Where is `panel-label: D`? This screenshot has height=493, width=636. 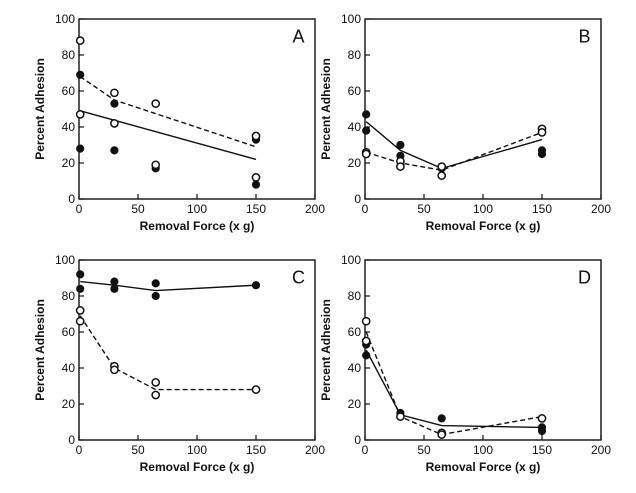
panel-label: D is located at coordinates (584, 277).